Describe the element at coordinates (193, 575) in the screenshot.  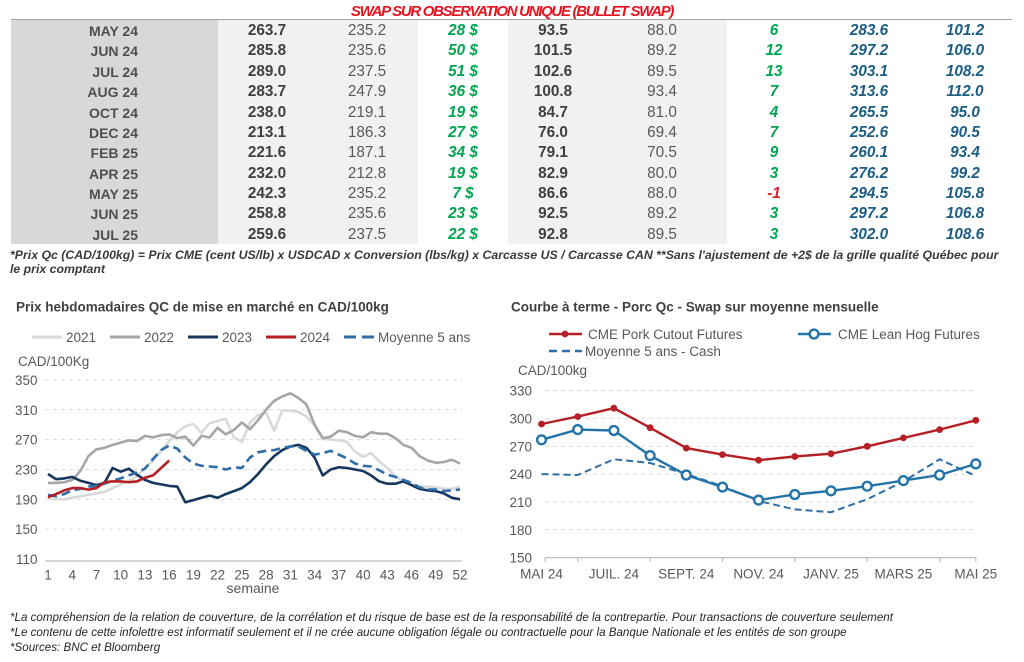
I see `svg-text: 19` at that location.